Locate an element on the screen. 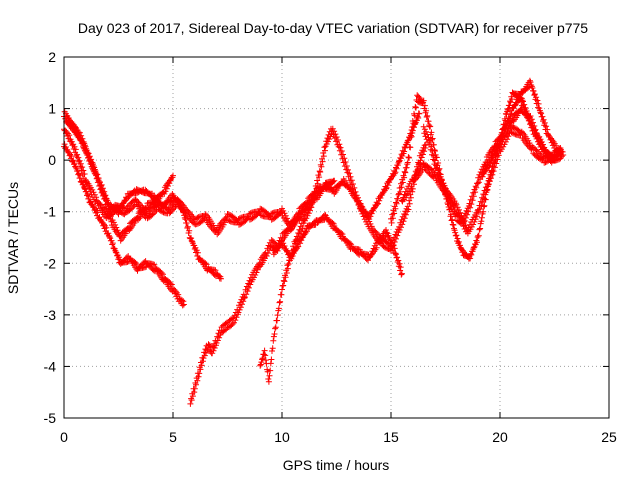 This screenshot has height=480, width=640. x-tick-label: 0 is located at coordinates (64, 437).